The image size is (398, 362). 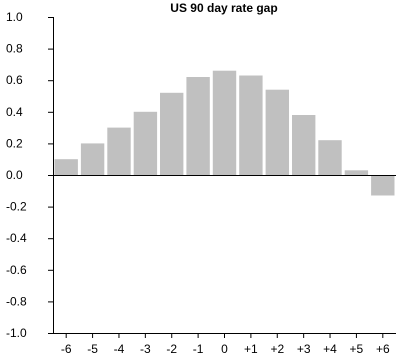 What do you see at coordinates (172, 133) in the screenshot?
I see `bar--2` at bounding box center [172, 133].